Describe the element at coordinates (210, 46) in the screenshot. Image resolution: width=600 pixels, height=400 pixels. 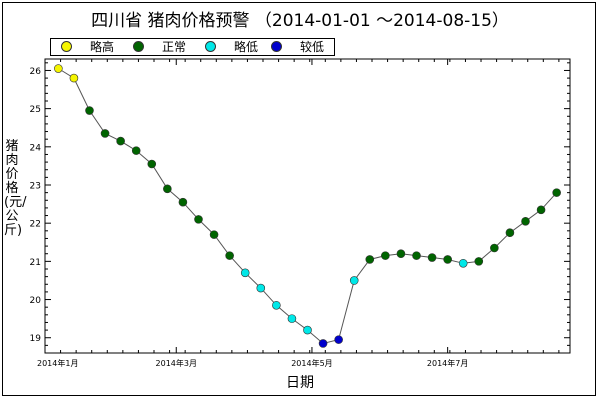
I see `legend-marker-low` at that location.